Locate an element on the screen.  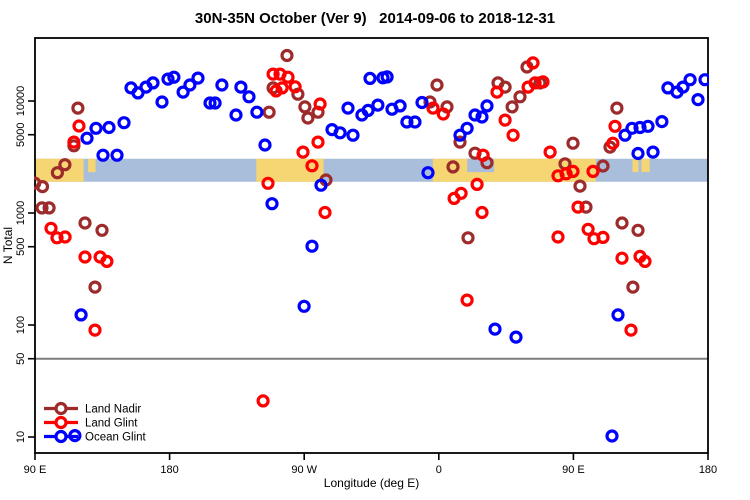
y-tick-label: 100 is located at coordinates (21, 325).